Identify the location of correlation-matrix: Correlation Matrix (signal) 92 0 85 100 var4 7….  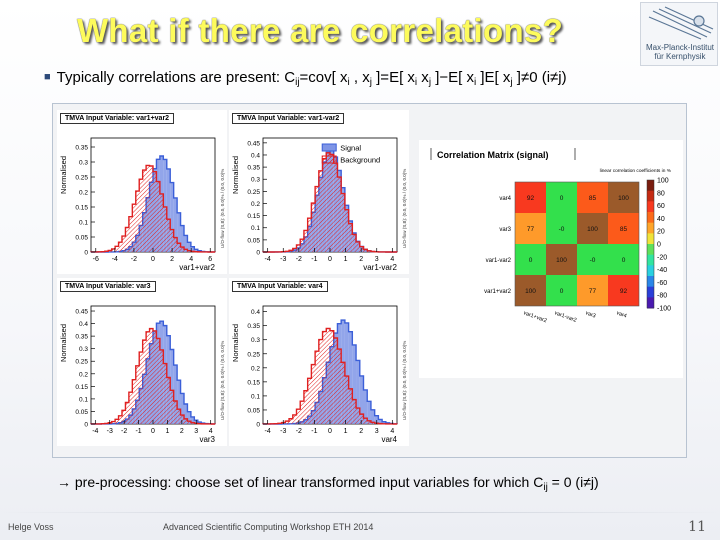
(551, 236).